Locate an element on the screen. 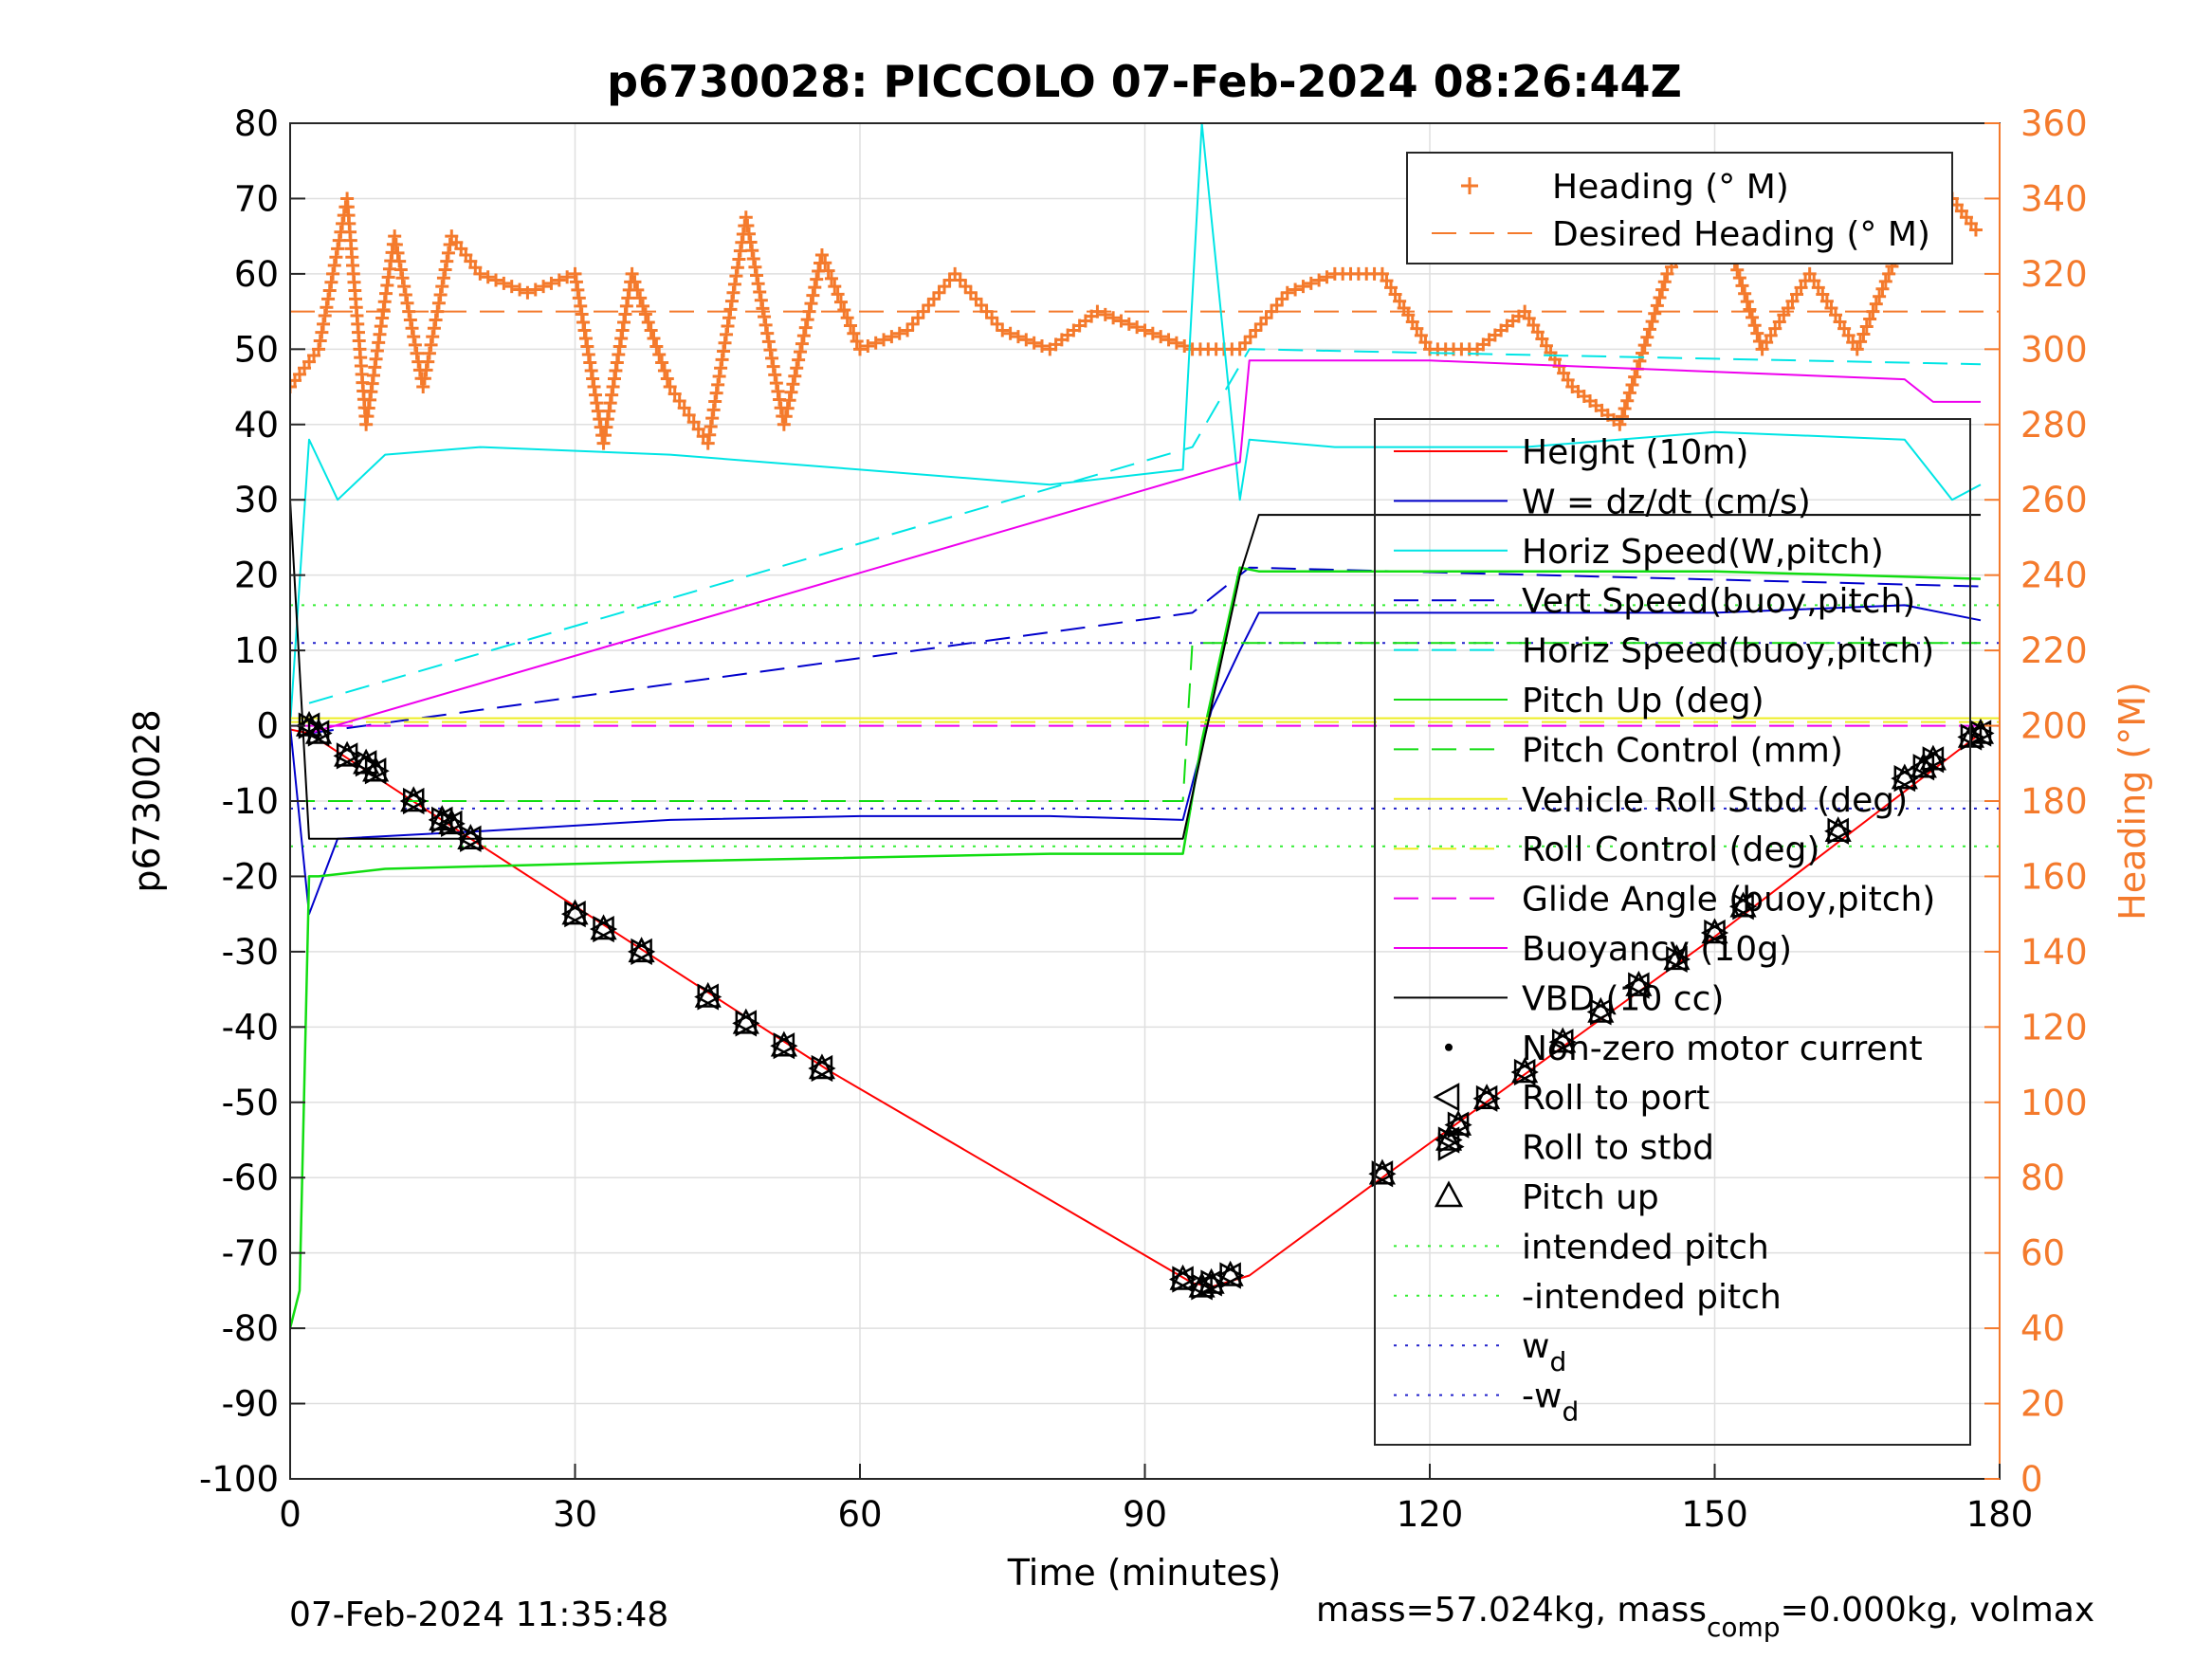 The width and height of the screenshot is (2212, 1659). heading-series is located at coordinates (1136, 320).